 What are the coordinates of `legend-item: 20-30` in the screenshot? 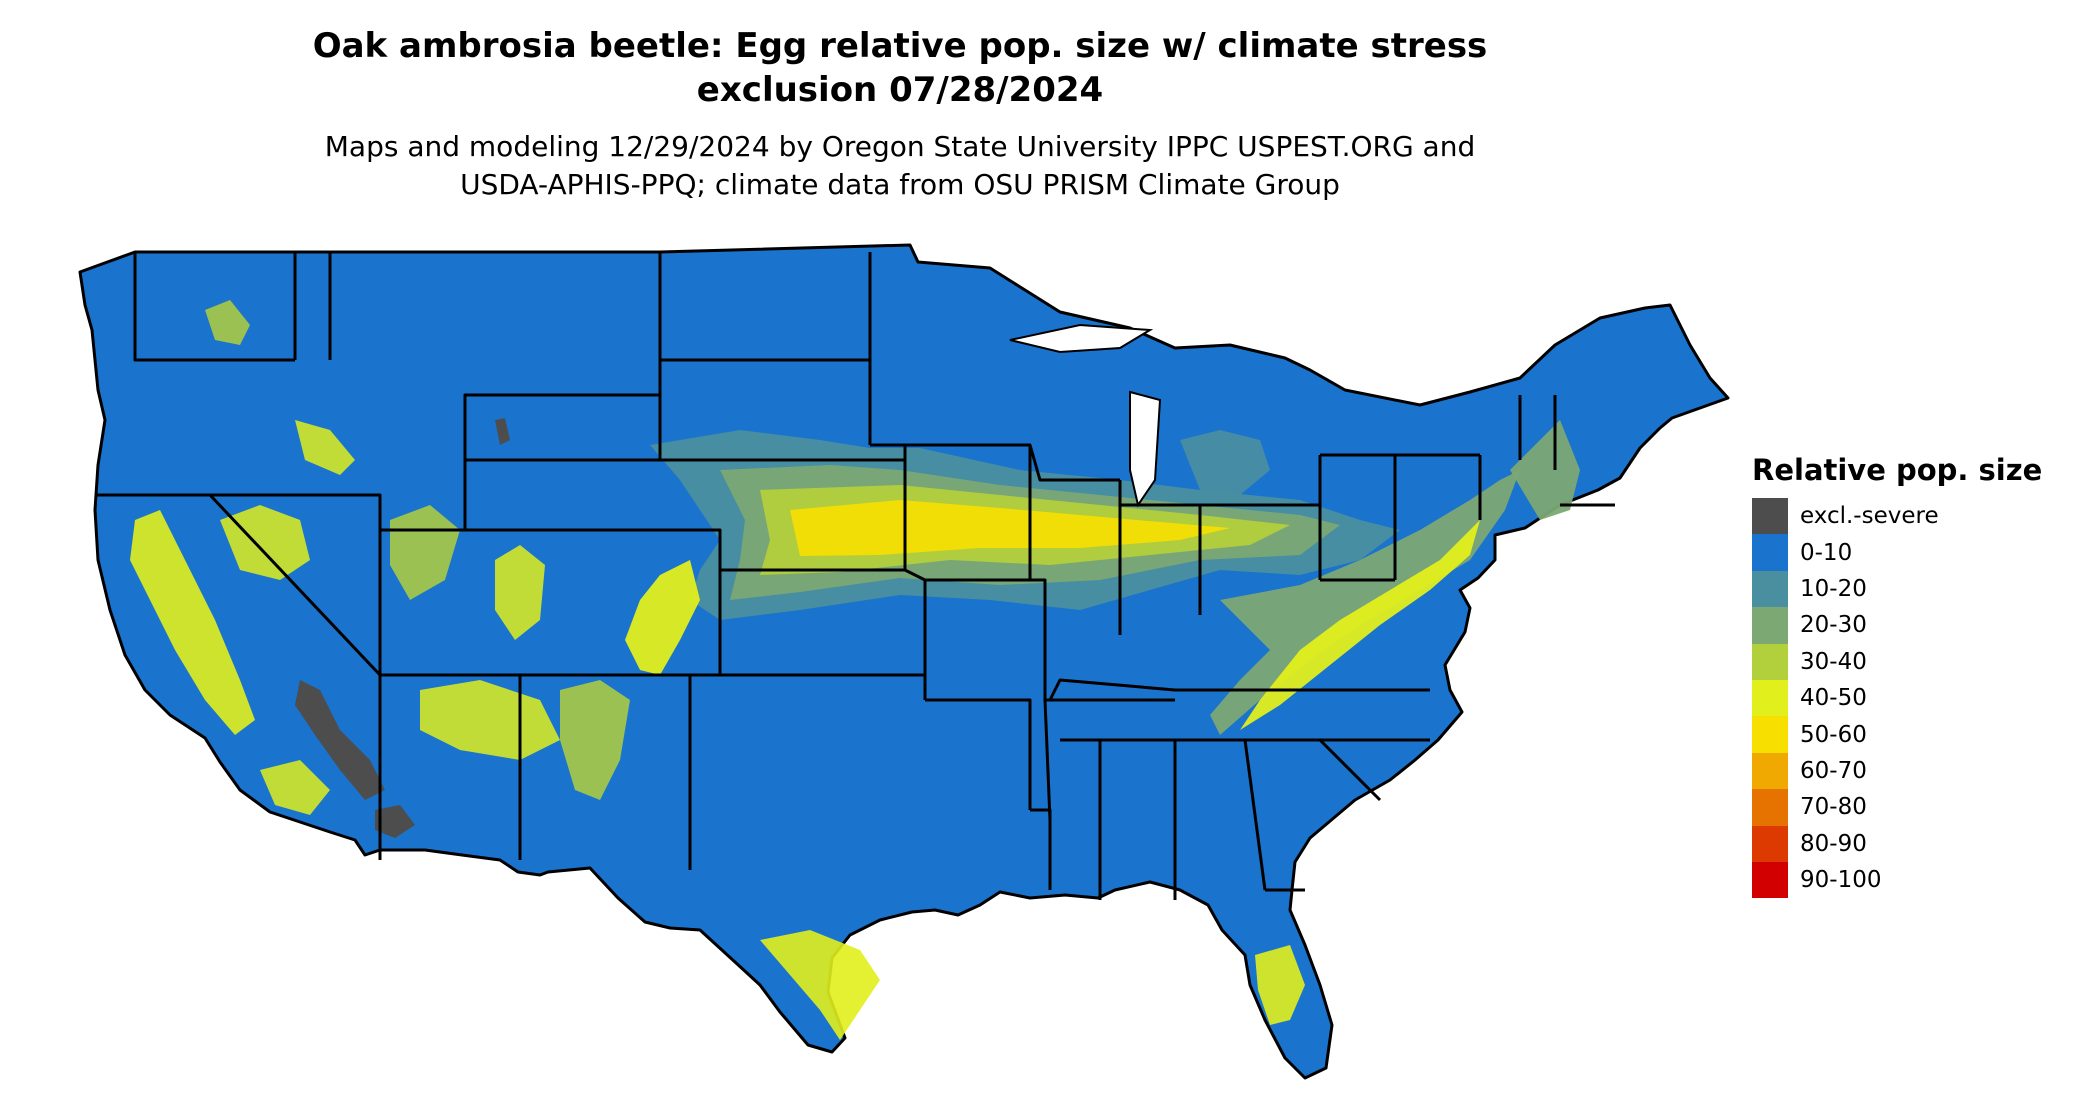 It's located at (1897, 625).